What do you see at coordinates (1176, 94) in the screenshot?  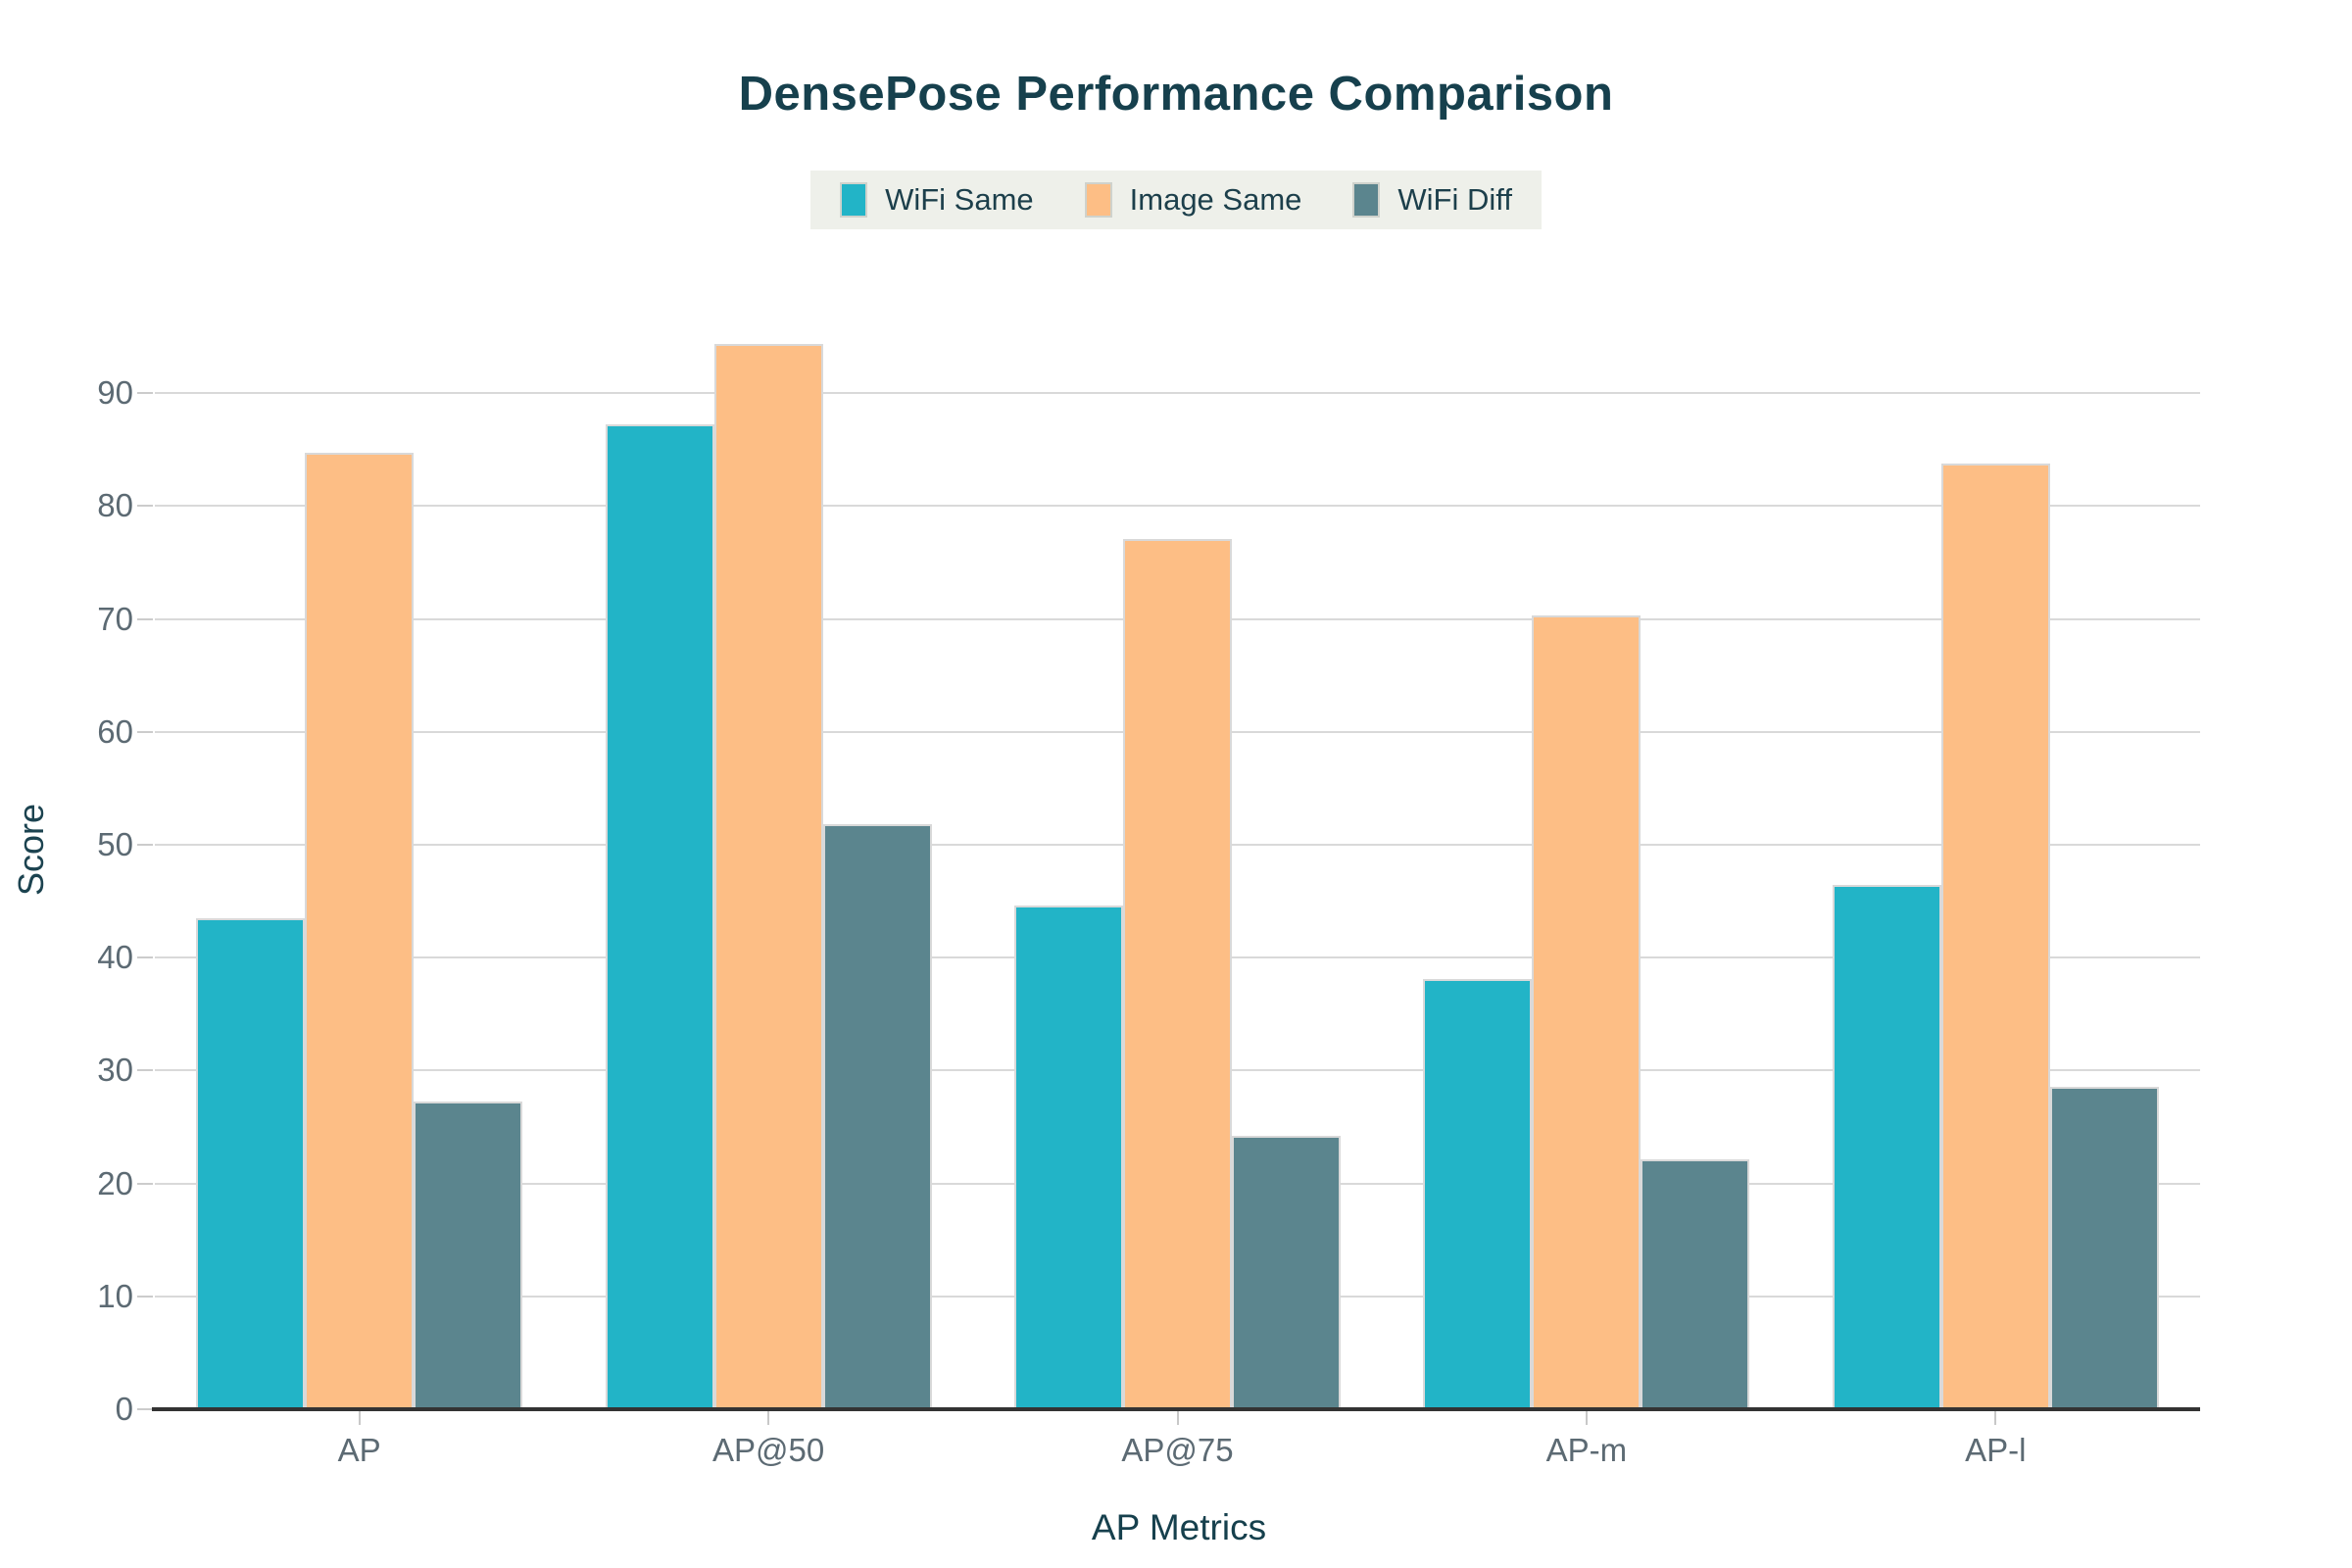 I see `chart-title: DensePose Performance Comparison` at bounding box center [1176, 94].